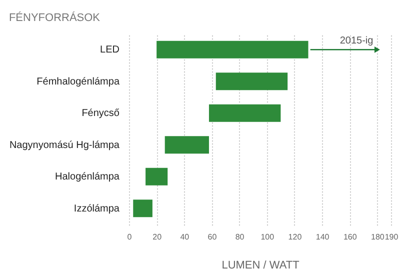 The width and height of the screenshot is (420, 280). What do you see at coordinates (87, 177) in the screenshot?
I see `y-tick-label: Halogénlámpa` at bounding box center [87, 177].